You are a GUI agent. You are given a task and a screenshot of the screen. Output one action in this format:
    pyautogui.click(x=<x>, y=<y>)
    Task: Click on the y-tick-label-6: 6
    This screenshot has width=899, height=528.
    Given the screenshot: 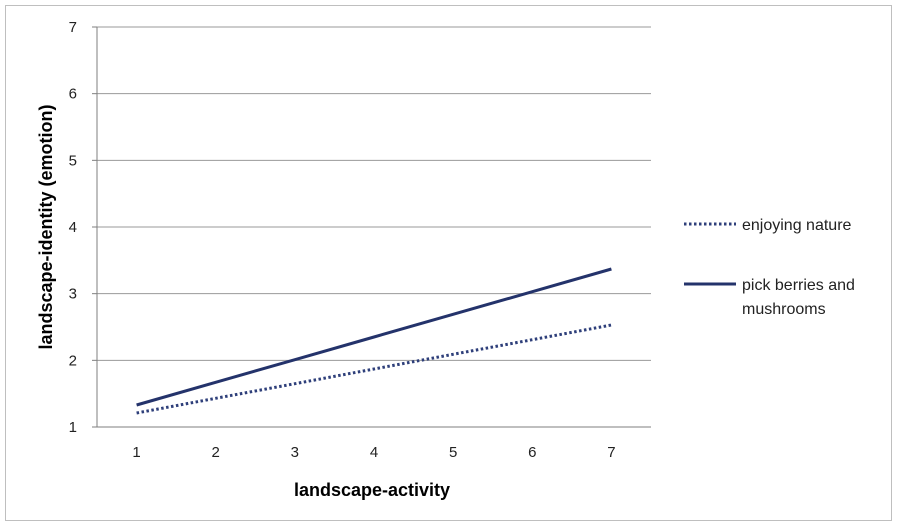 What is the action you would take?
    pyautogui.click(x=73, y=94)
    